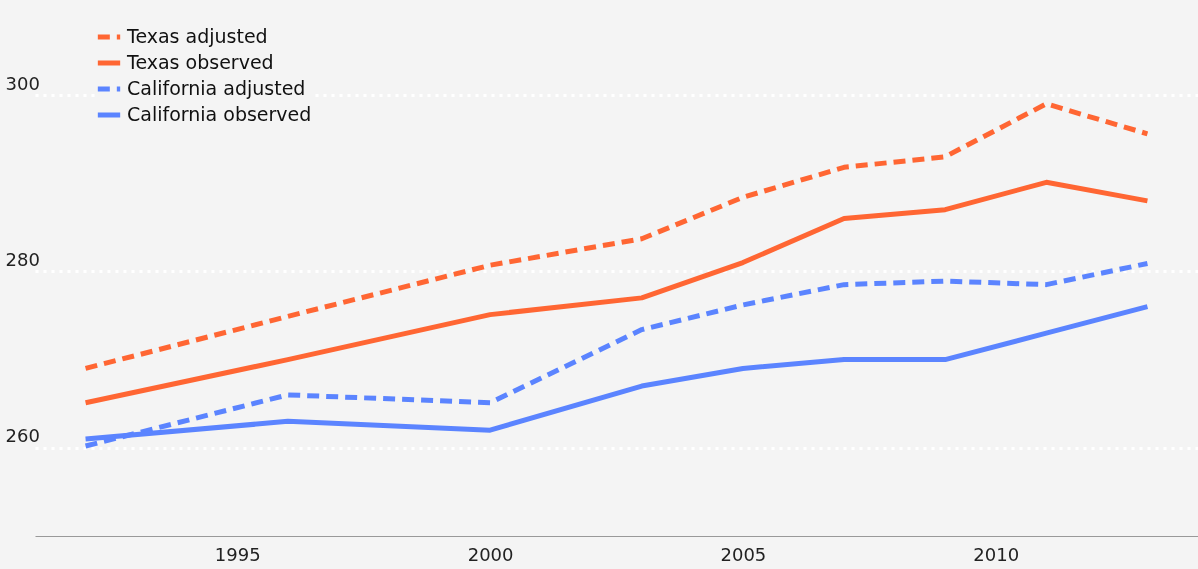 This screenshot has height=569, width=1198. I want to click on x-tick-label: 2005, so click(743, 554).